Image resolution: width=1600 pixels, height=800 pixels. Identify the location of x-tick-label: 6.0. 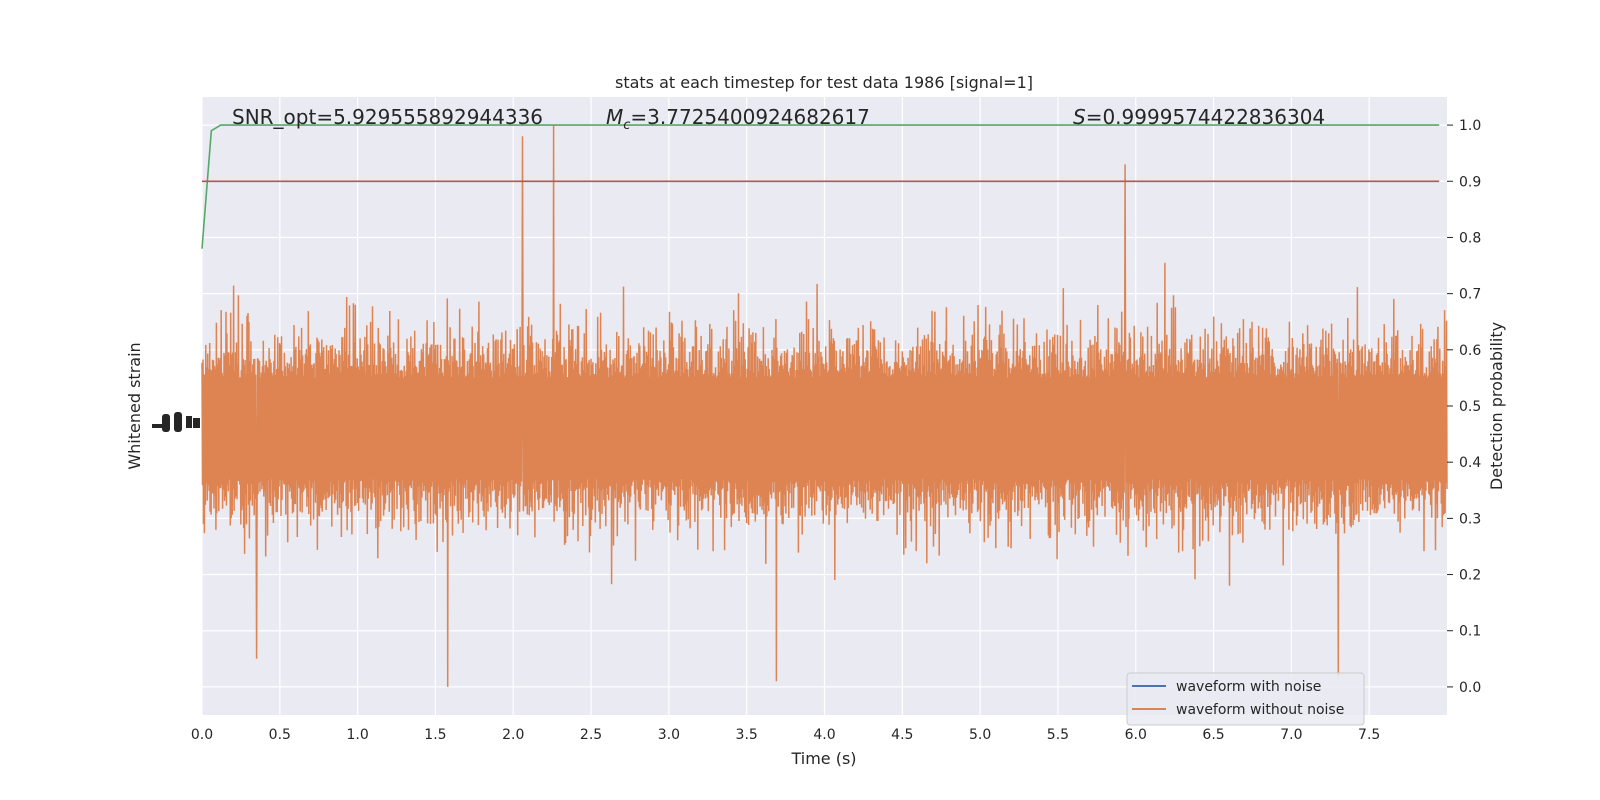
(1136, 735).